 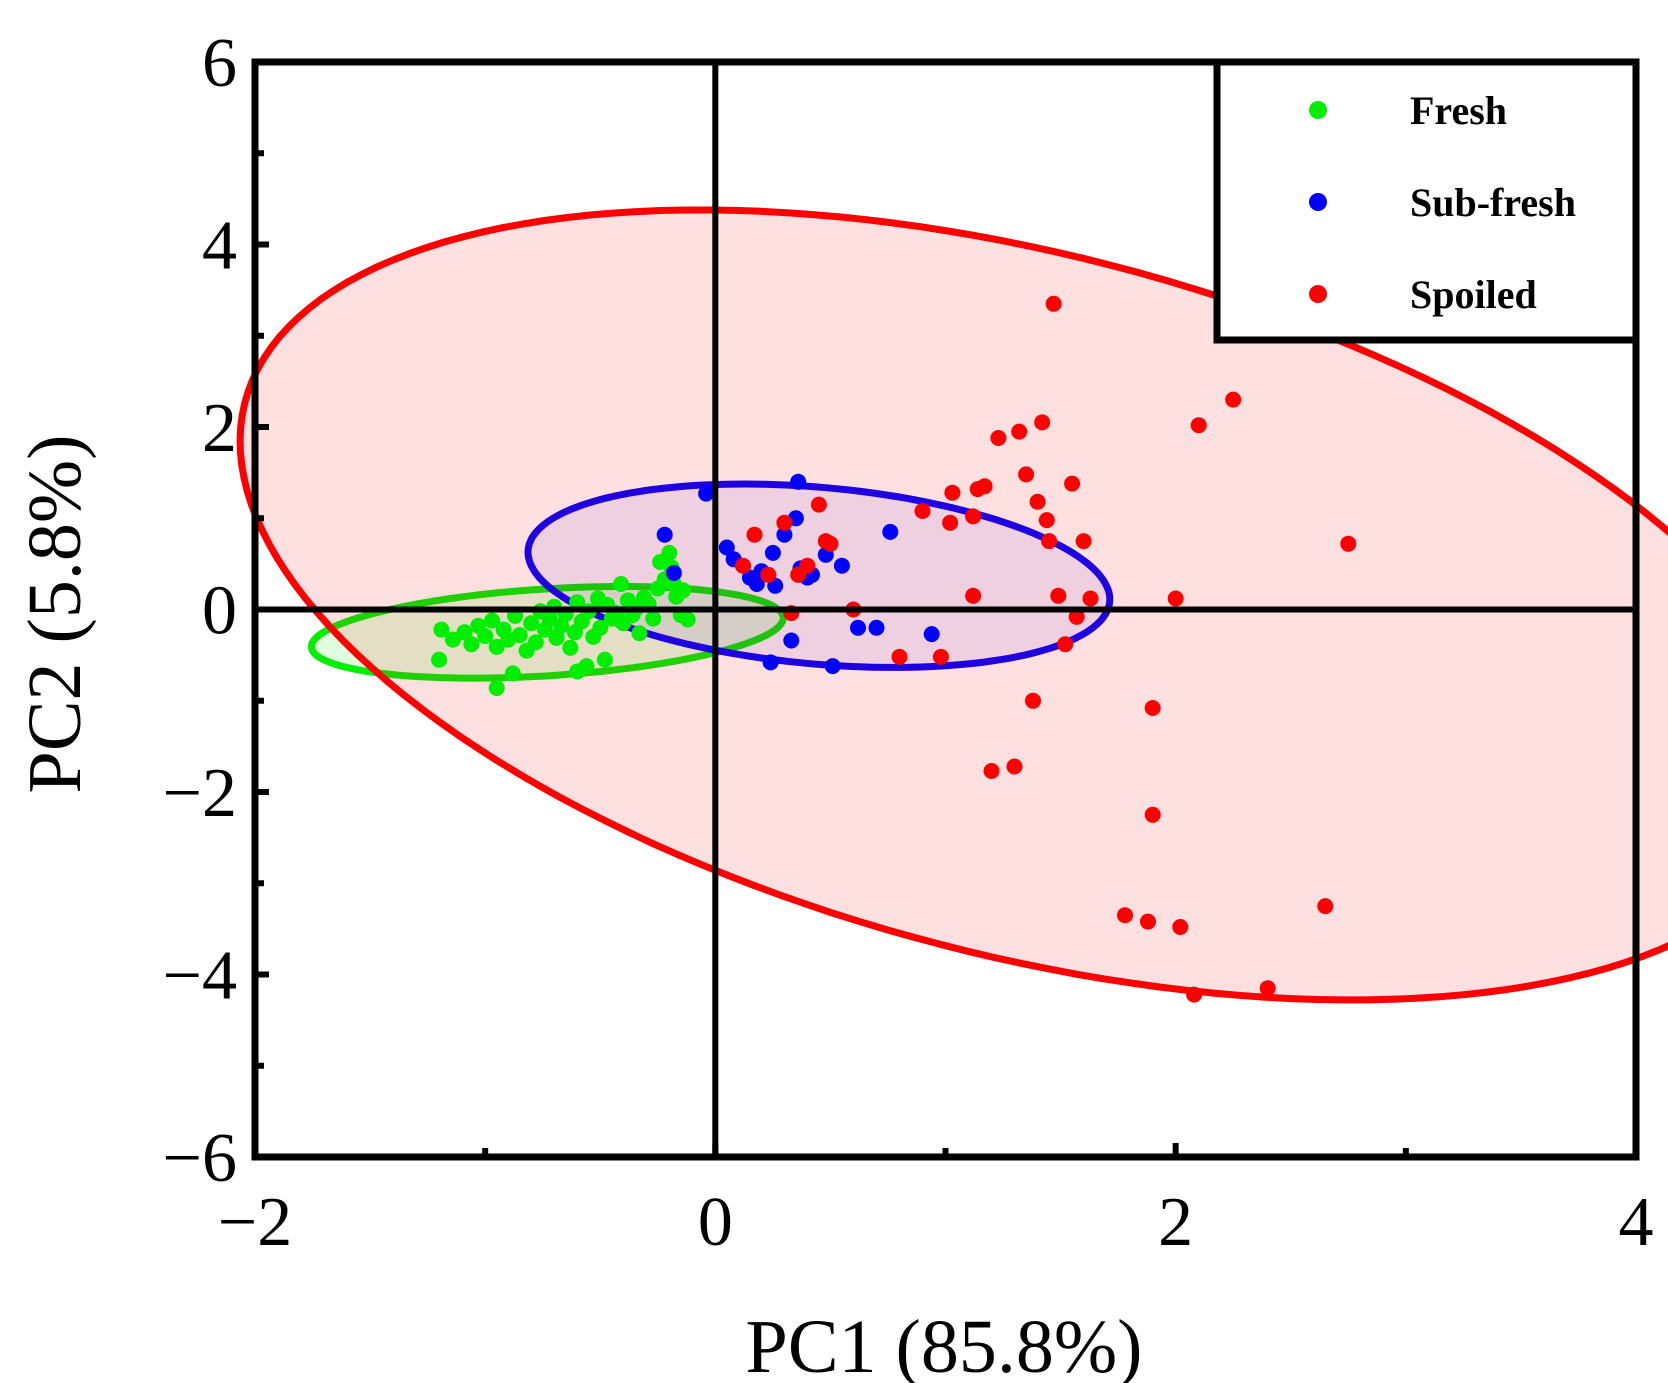 What do you see at coordinates (1408, 110) in the screenshot?
I see `legend-item-fresh: Fresh` at bounding box center [1408, 110].